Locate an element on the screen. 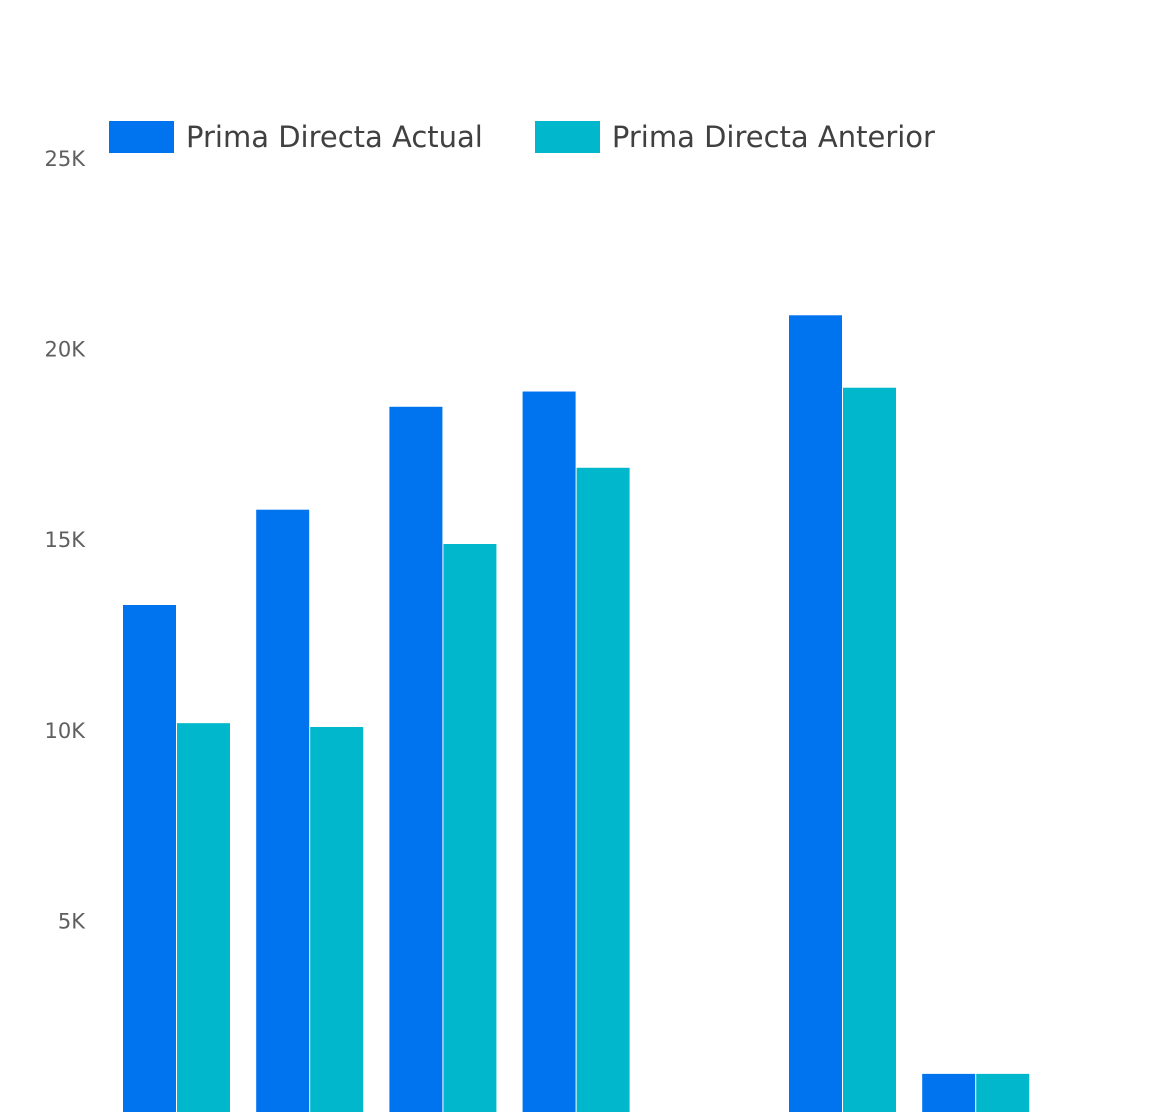 Image resolution: width=1171 pixels, height=1113 pixels. legend-label-series-1: Prima Directa Actual is located at coordinates (334, 137).